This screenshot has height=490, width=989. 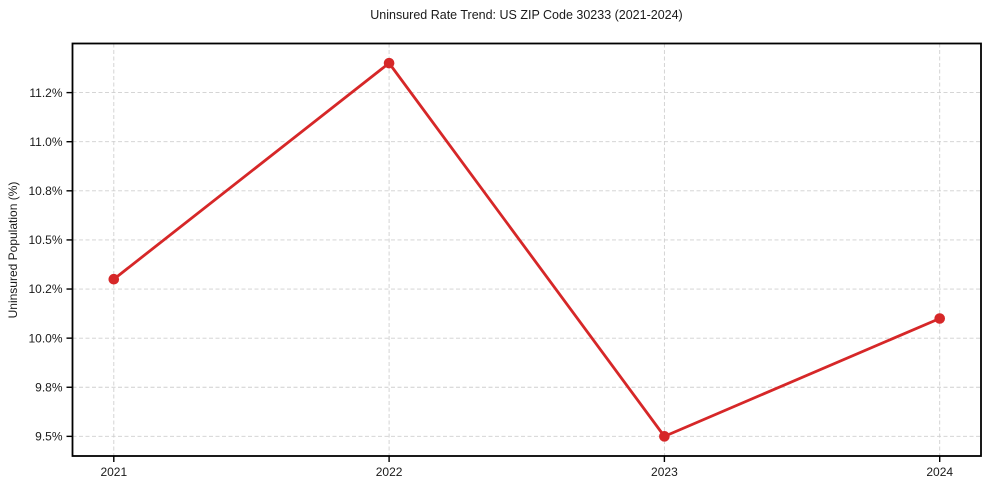 I want to click on y-tick-label: 10.0%, so click(x=45, y=338).